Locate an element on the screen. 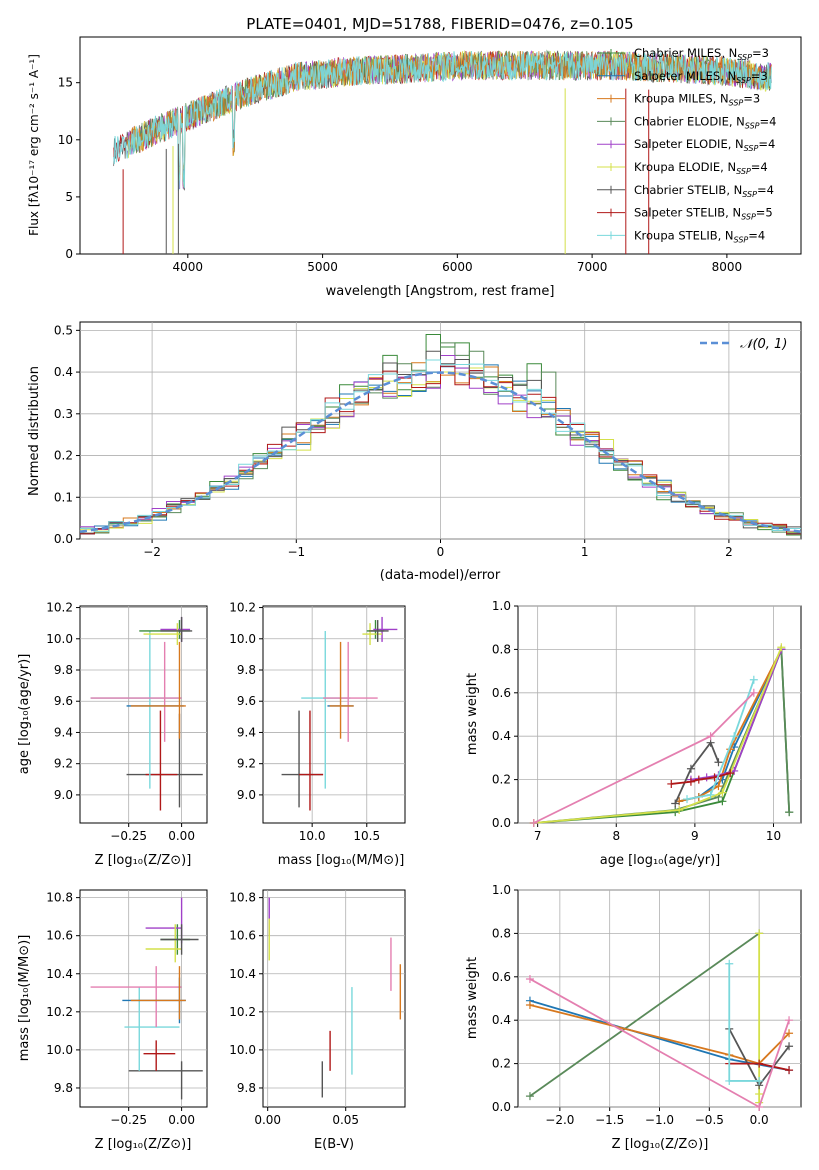 Image resolution: width=819 pixels, height=1170 pixels. massage-ytick-label: 9.6 is located at coordinates (246, 701).